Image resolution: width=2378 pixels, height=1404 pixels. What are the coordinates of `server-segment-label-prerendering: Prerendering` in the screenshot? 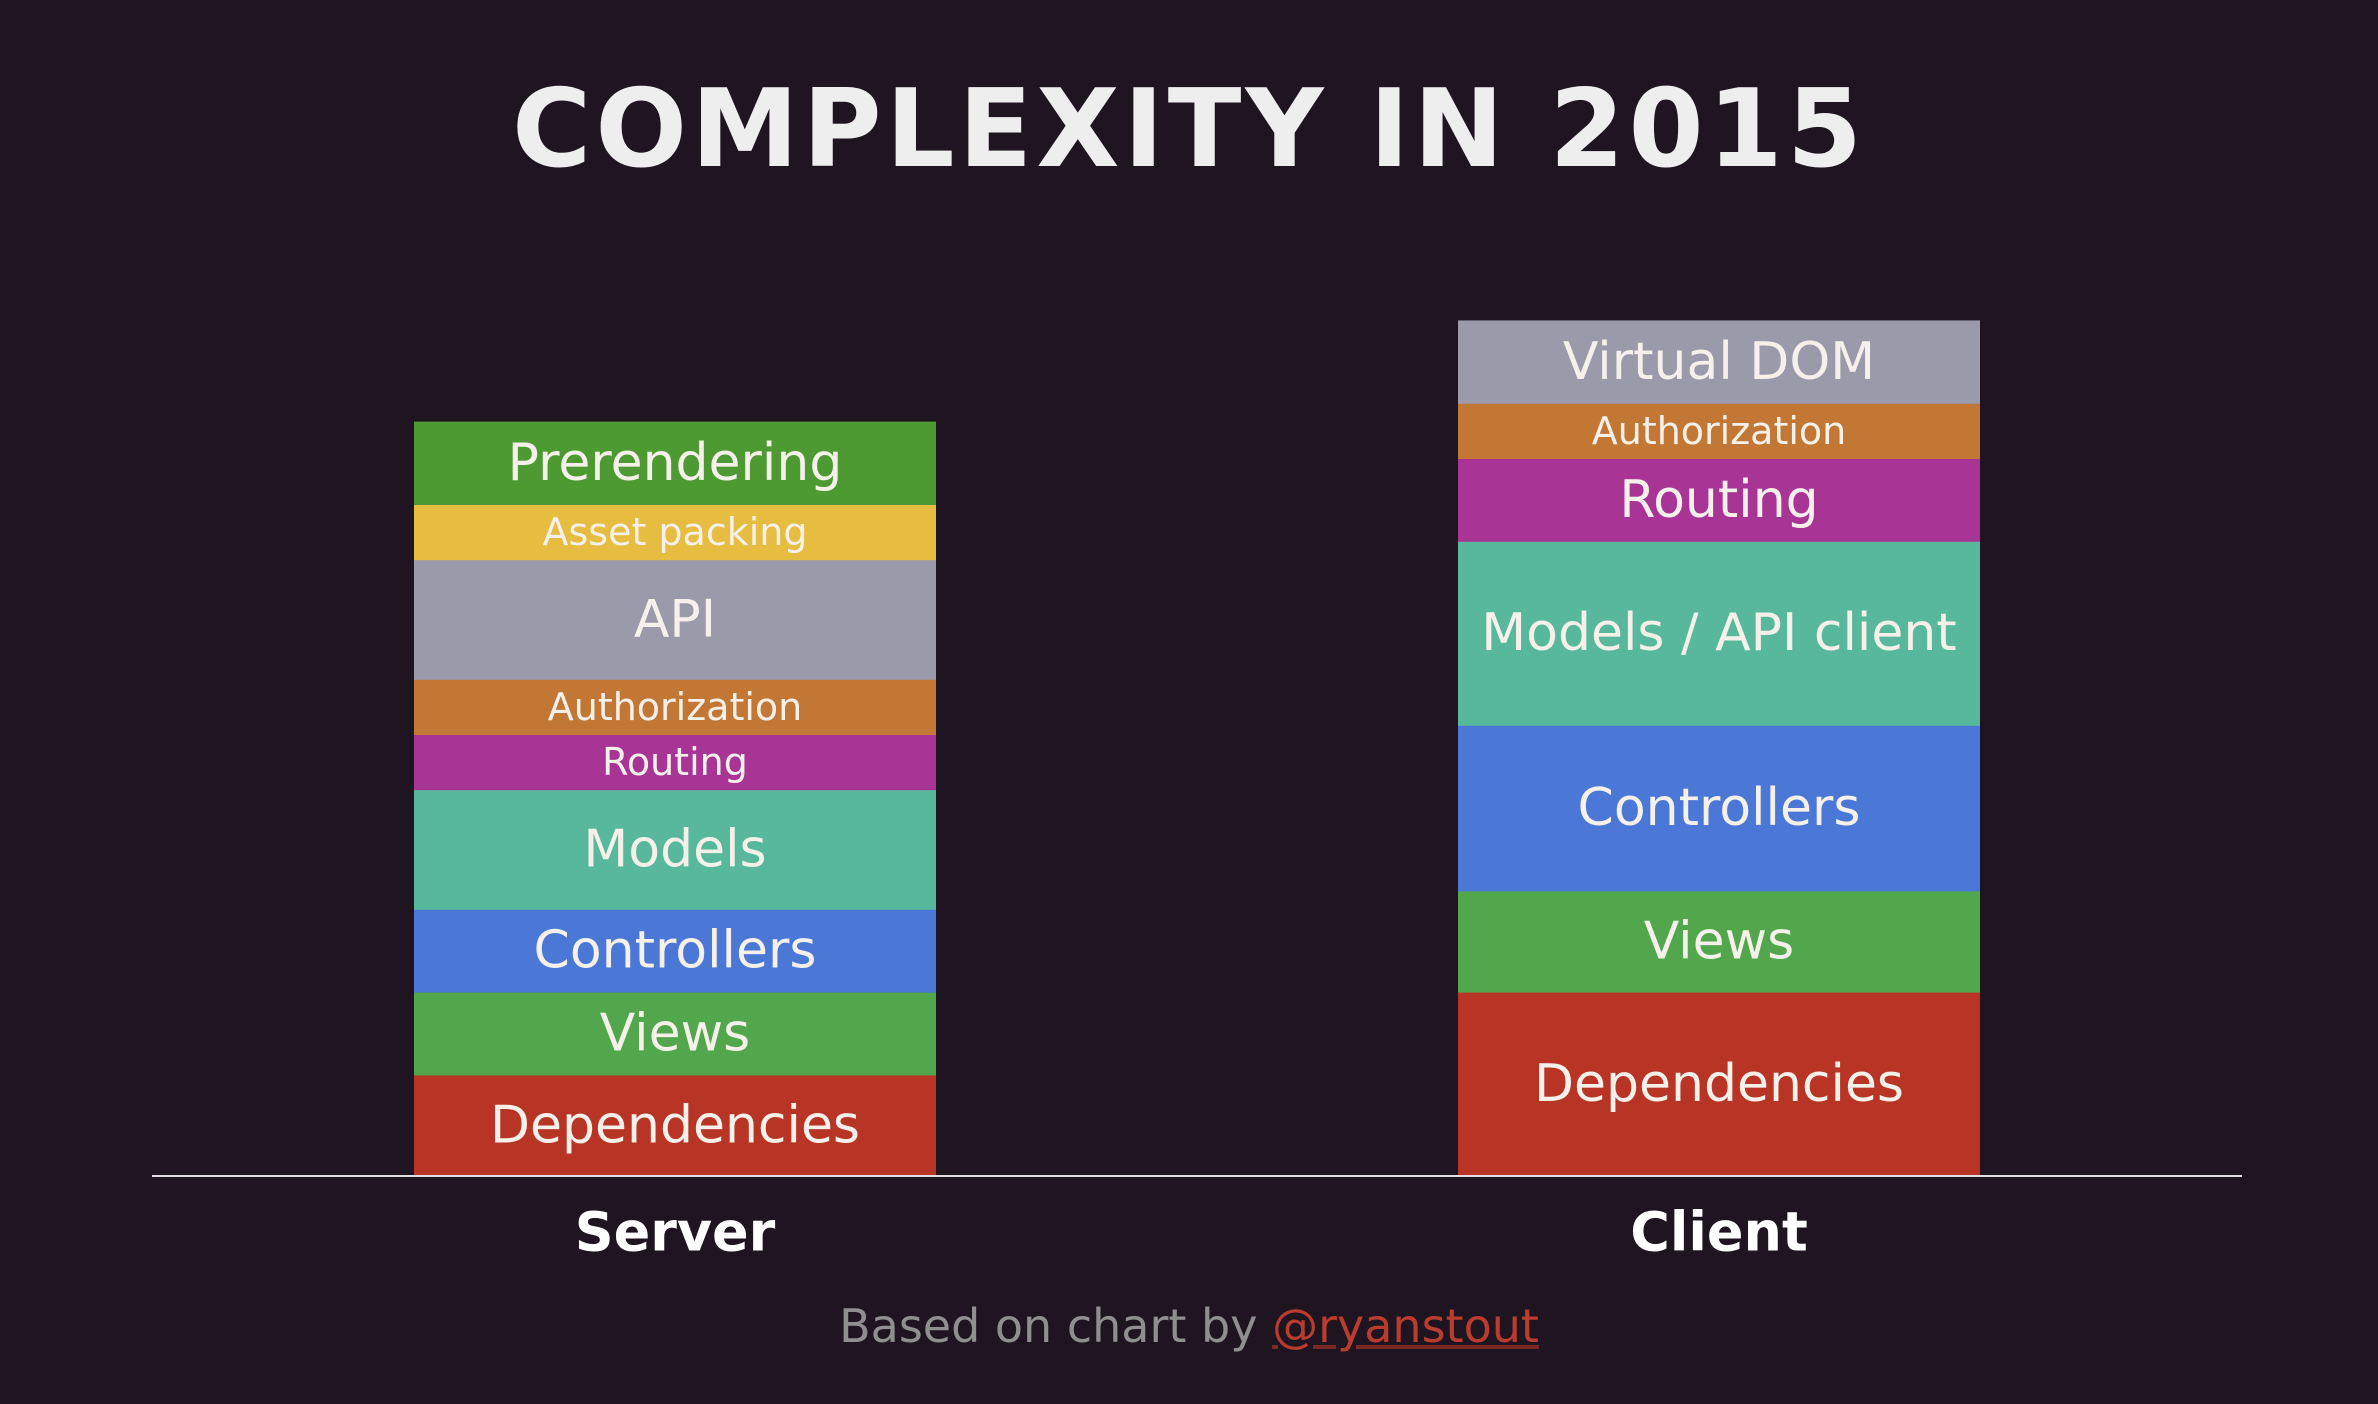 It's located at (675, 463).